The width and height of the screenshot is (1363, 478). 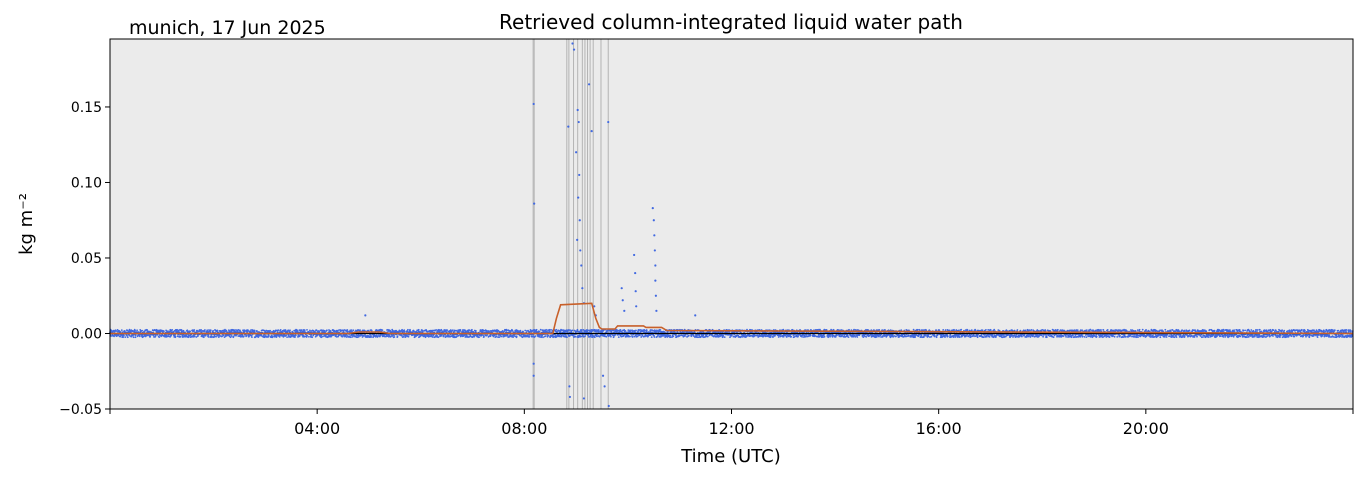 What do you see at coordinates (570, 224) in the screenshot?
I see `flag-lines` at bounding box center [570, 224].